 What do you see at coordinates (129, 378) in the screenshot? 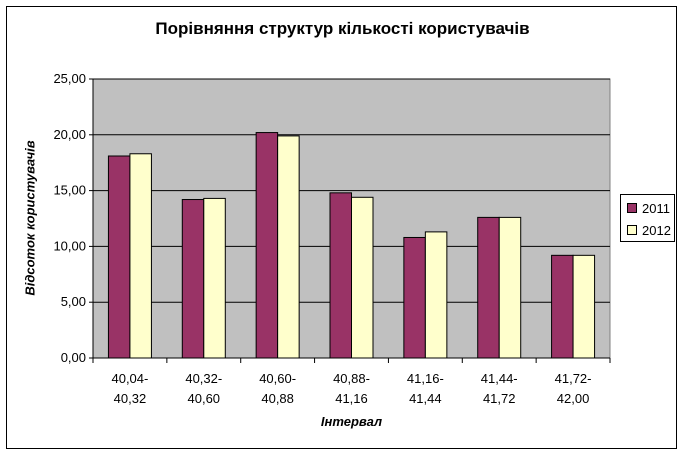
I see `x-tick-label: 40,04-` at bounding box center [129, 378].